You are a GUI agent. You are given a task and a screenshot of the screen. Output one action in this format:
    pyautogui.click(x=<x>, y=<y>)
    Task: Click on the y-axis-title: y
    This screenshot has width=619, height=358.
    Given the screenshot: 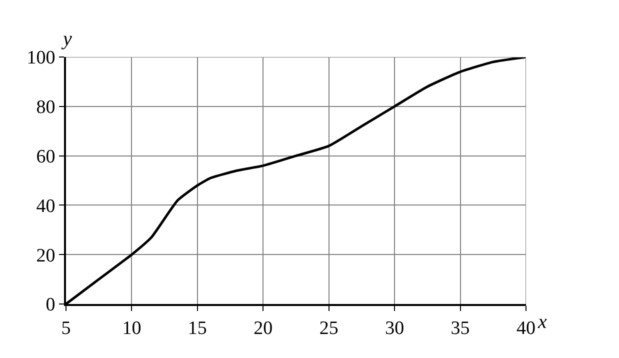 What is the action you would take?
    pyautogui.click(x=66, y=39)
    